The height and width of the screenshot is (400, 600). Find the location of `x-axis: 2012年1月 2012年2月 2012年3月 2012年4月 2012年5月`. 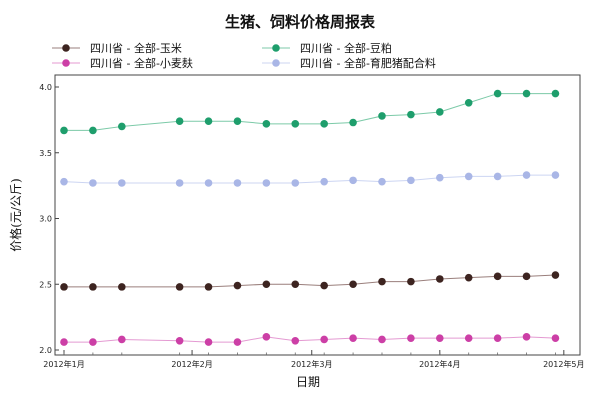

x-axis: 2012年1月 2012年2月 2012年3月 2012年4月 2012年5月 is located at coordinates (314, 359).